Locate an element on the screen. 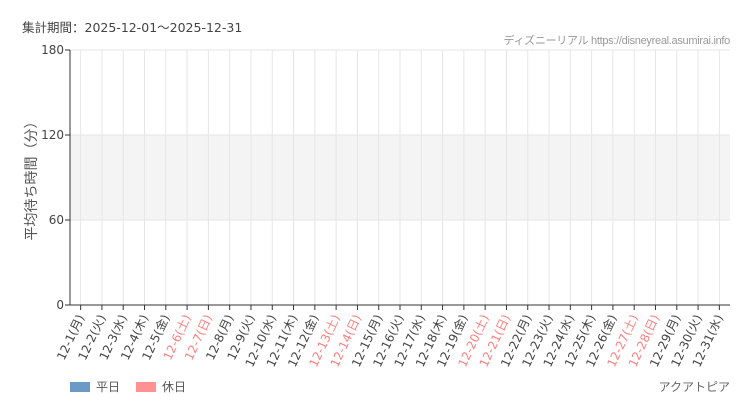 The height and width of the screenshot is (410, 750). period-label: 集計期間：2025-12-01～2025-12-31 is located at coordinates (132, 27).